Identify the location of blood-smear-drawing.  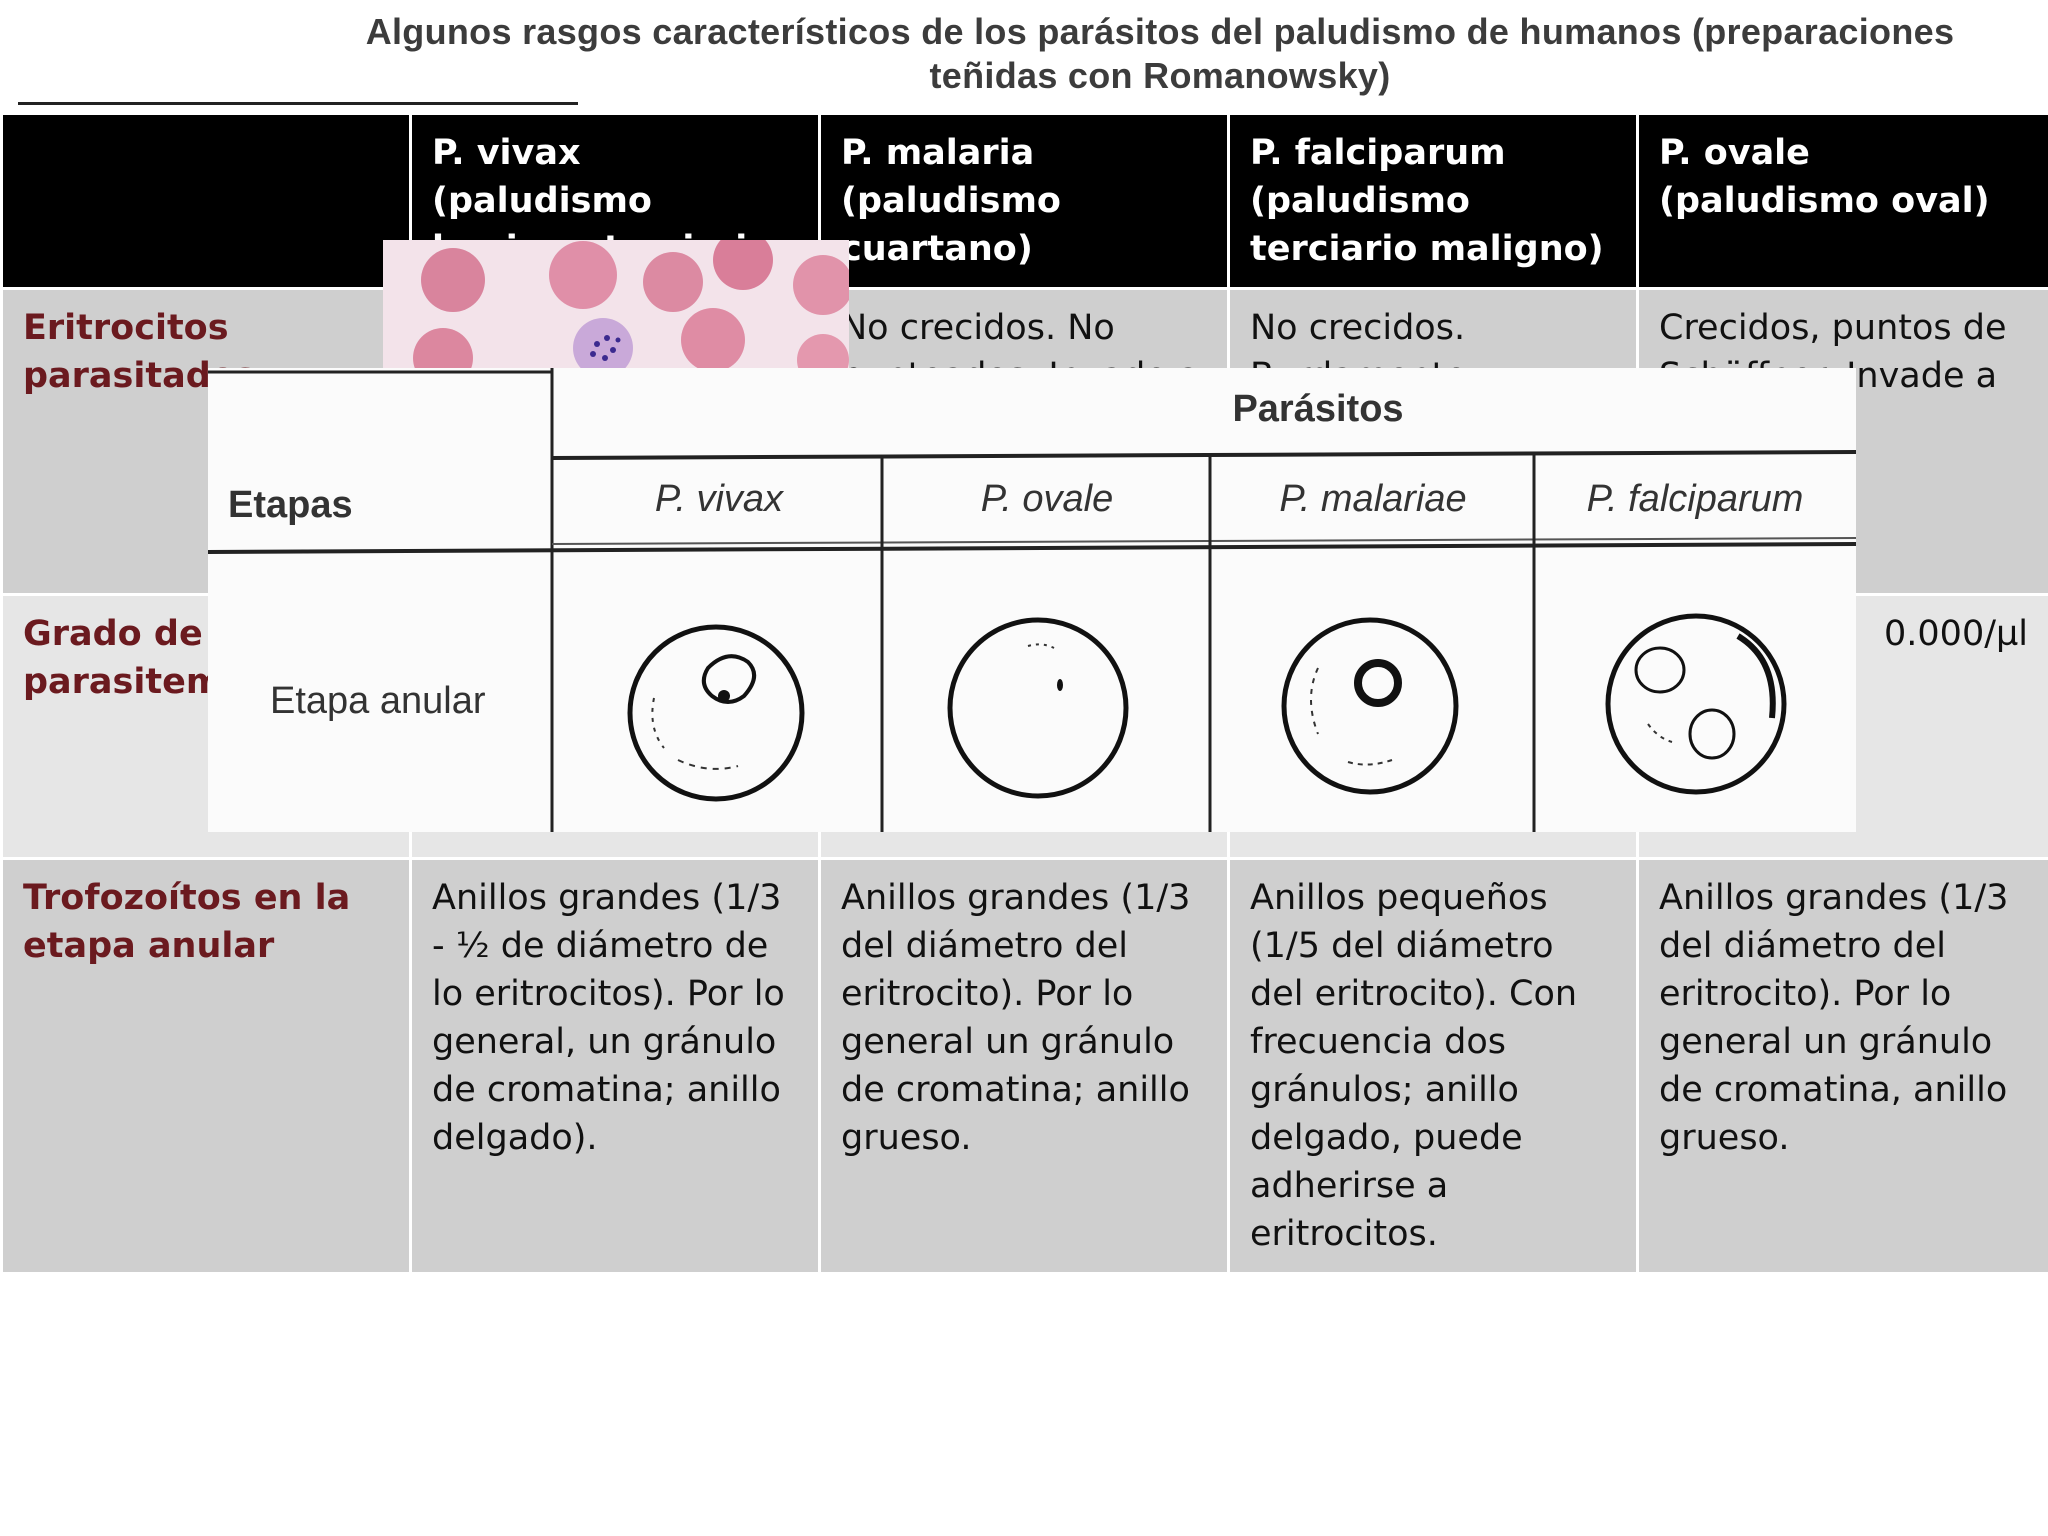
(616, 305).